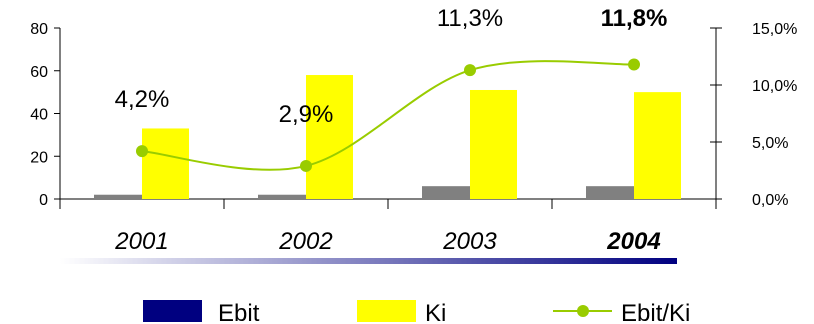  What do you see at coordinates (634, 18) in the screenshot?
I see `data-label-ebit-ki-2004: 11,8%` at bounding box center [634, 18].